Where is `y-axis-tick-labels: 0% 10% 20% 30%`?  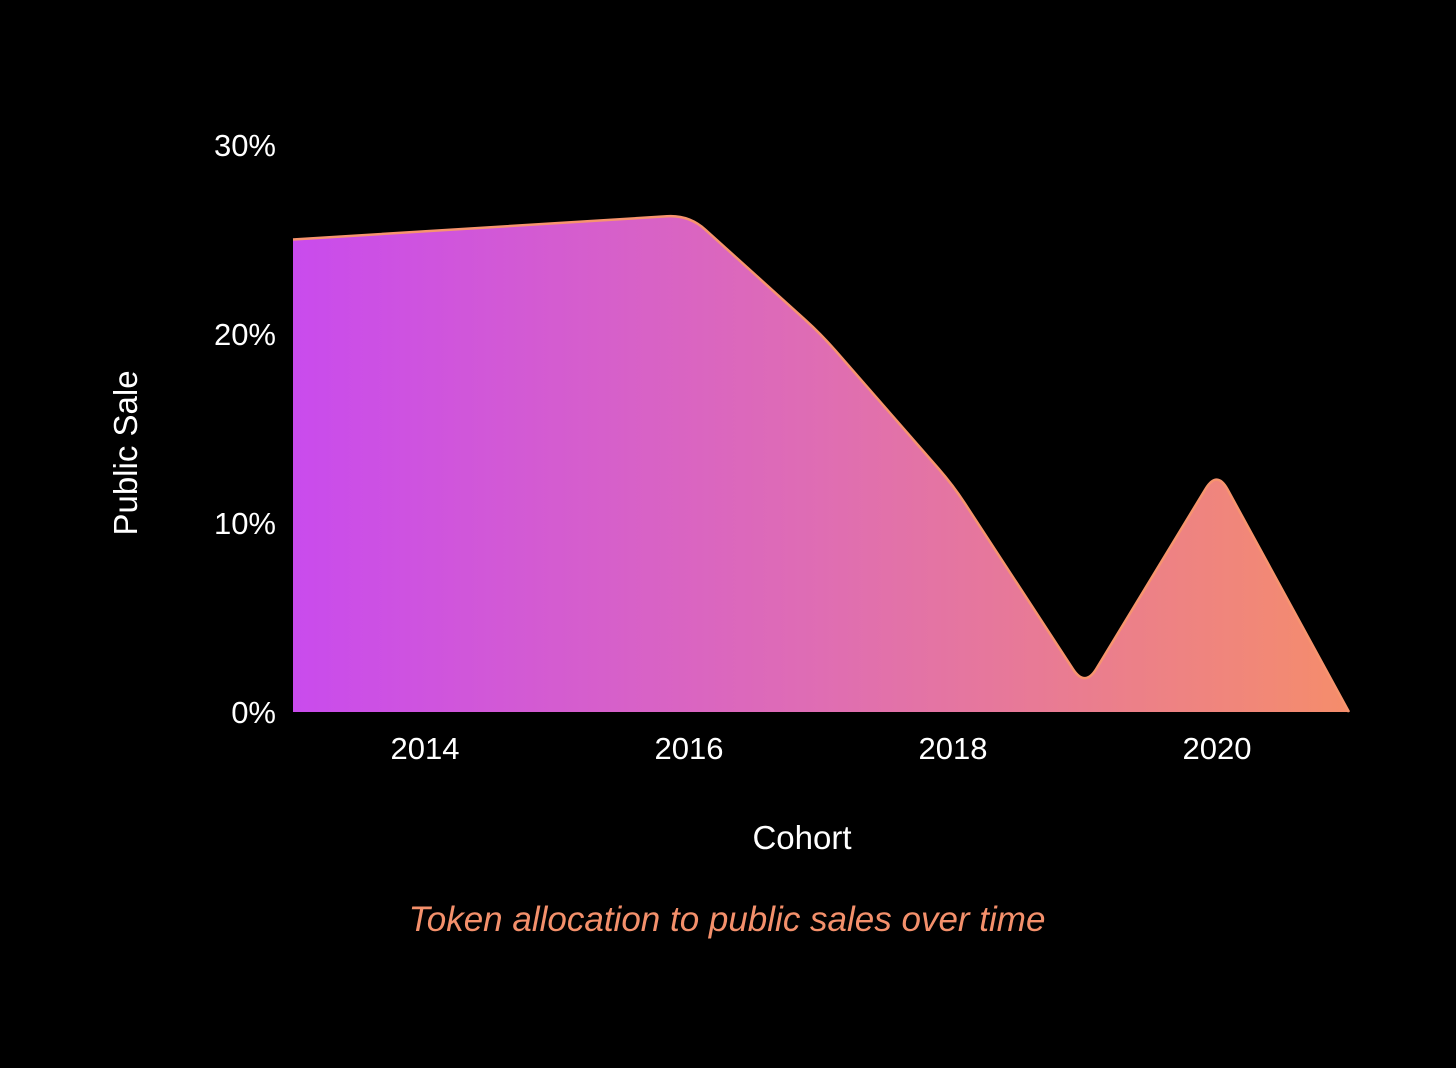
y-axis-tick-labels: 0% 10% 20% 30% is located at coordinates (245, 429).